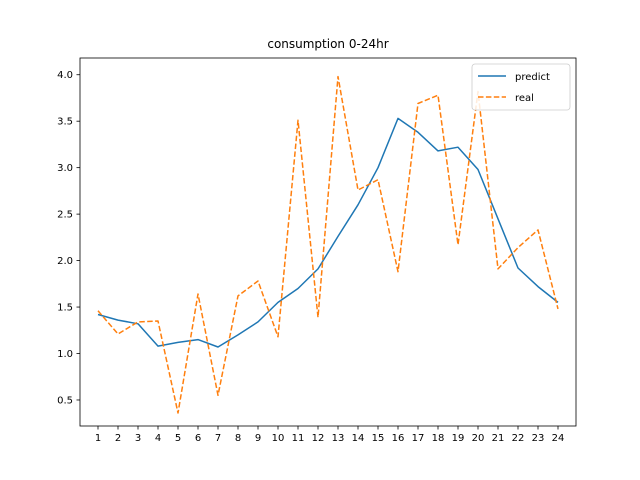 This screenshot has width=640, height=480. Describe the element at coordinates (458, 438) in the screenshot. I see `x-tick-label: 19` at that location.